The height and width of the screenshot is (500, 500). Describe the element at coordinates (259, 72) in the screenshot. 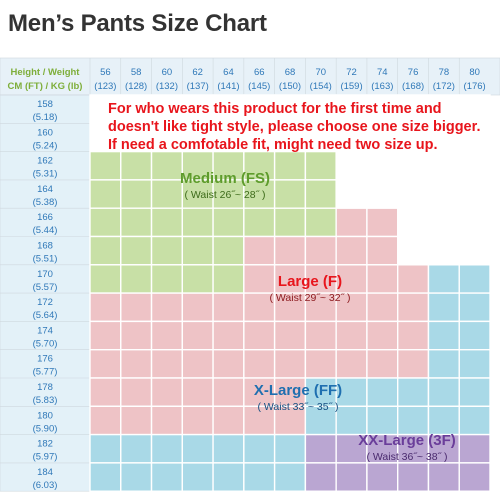

I see `weight-kg-label: 66` at that location.